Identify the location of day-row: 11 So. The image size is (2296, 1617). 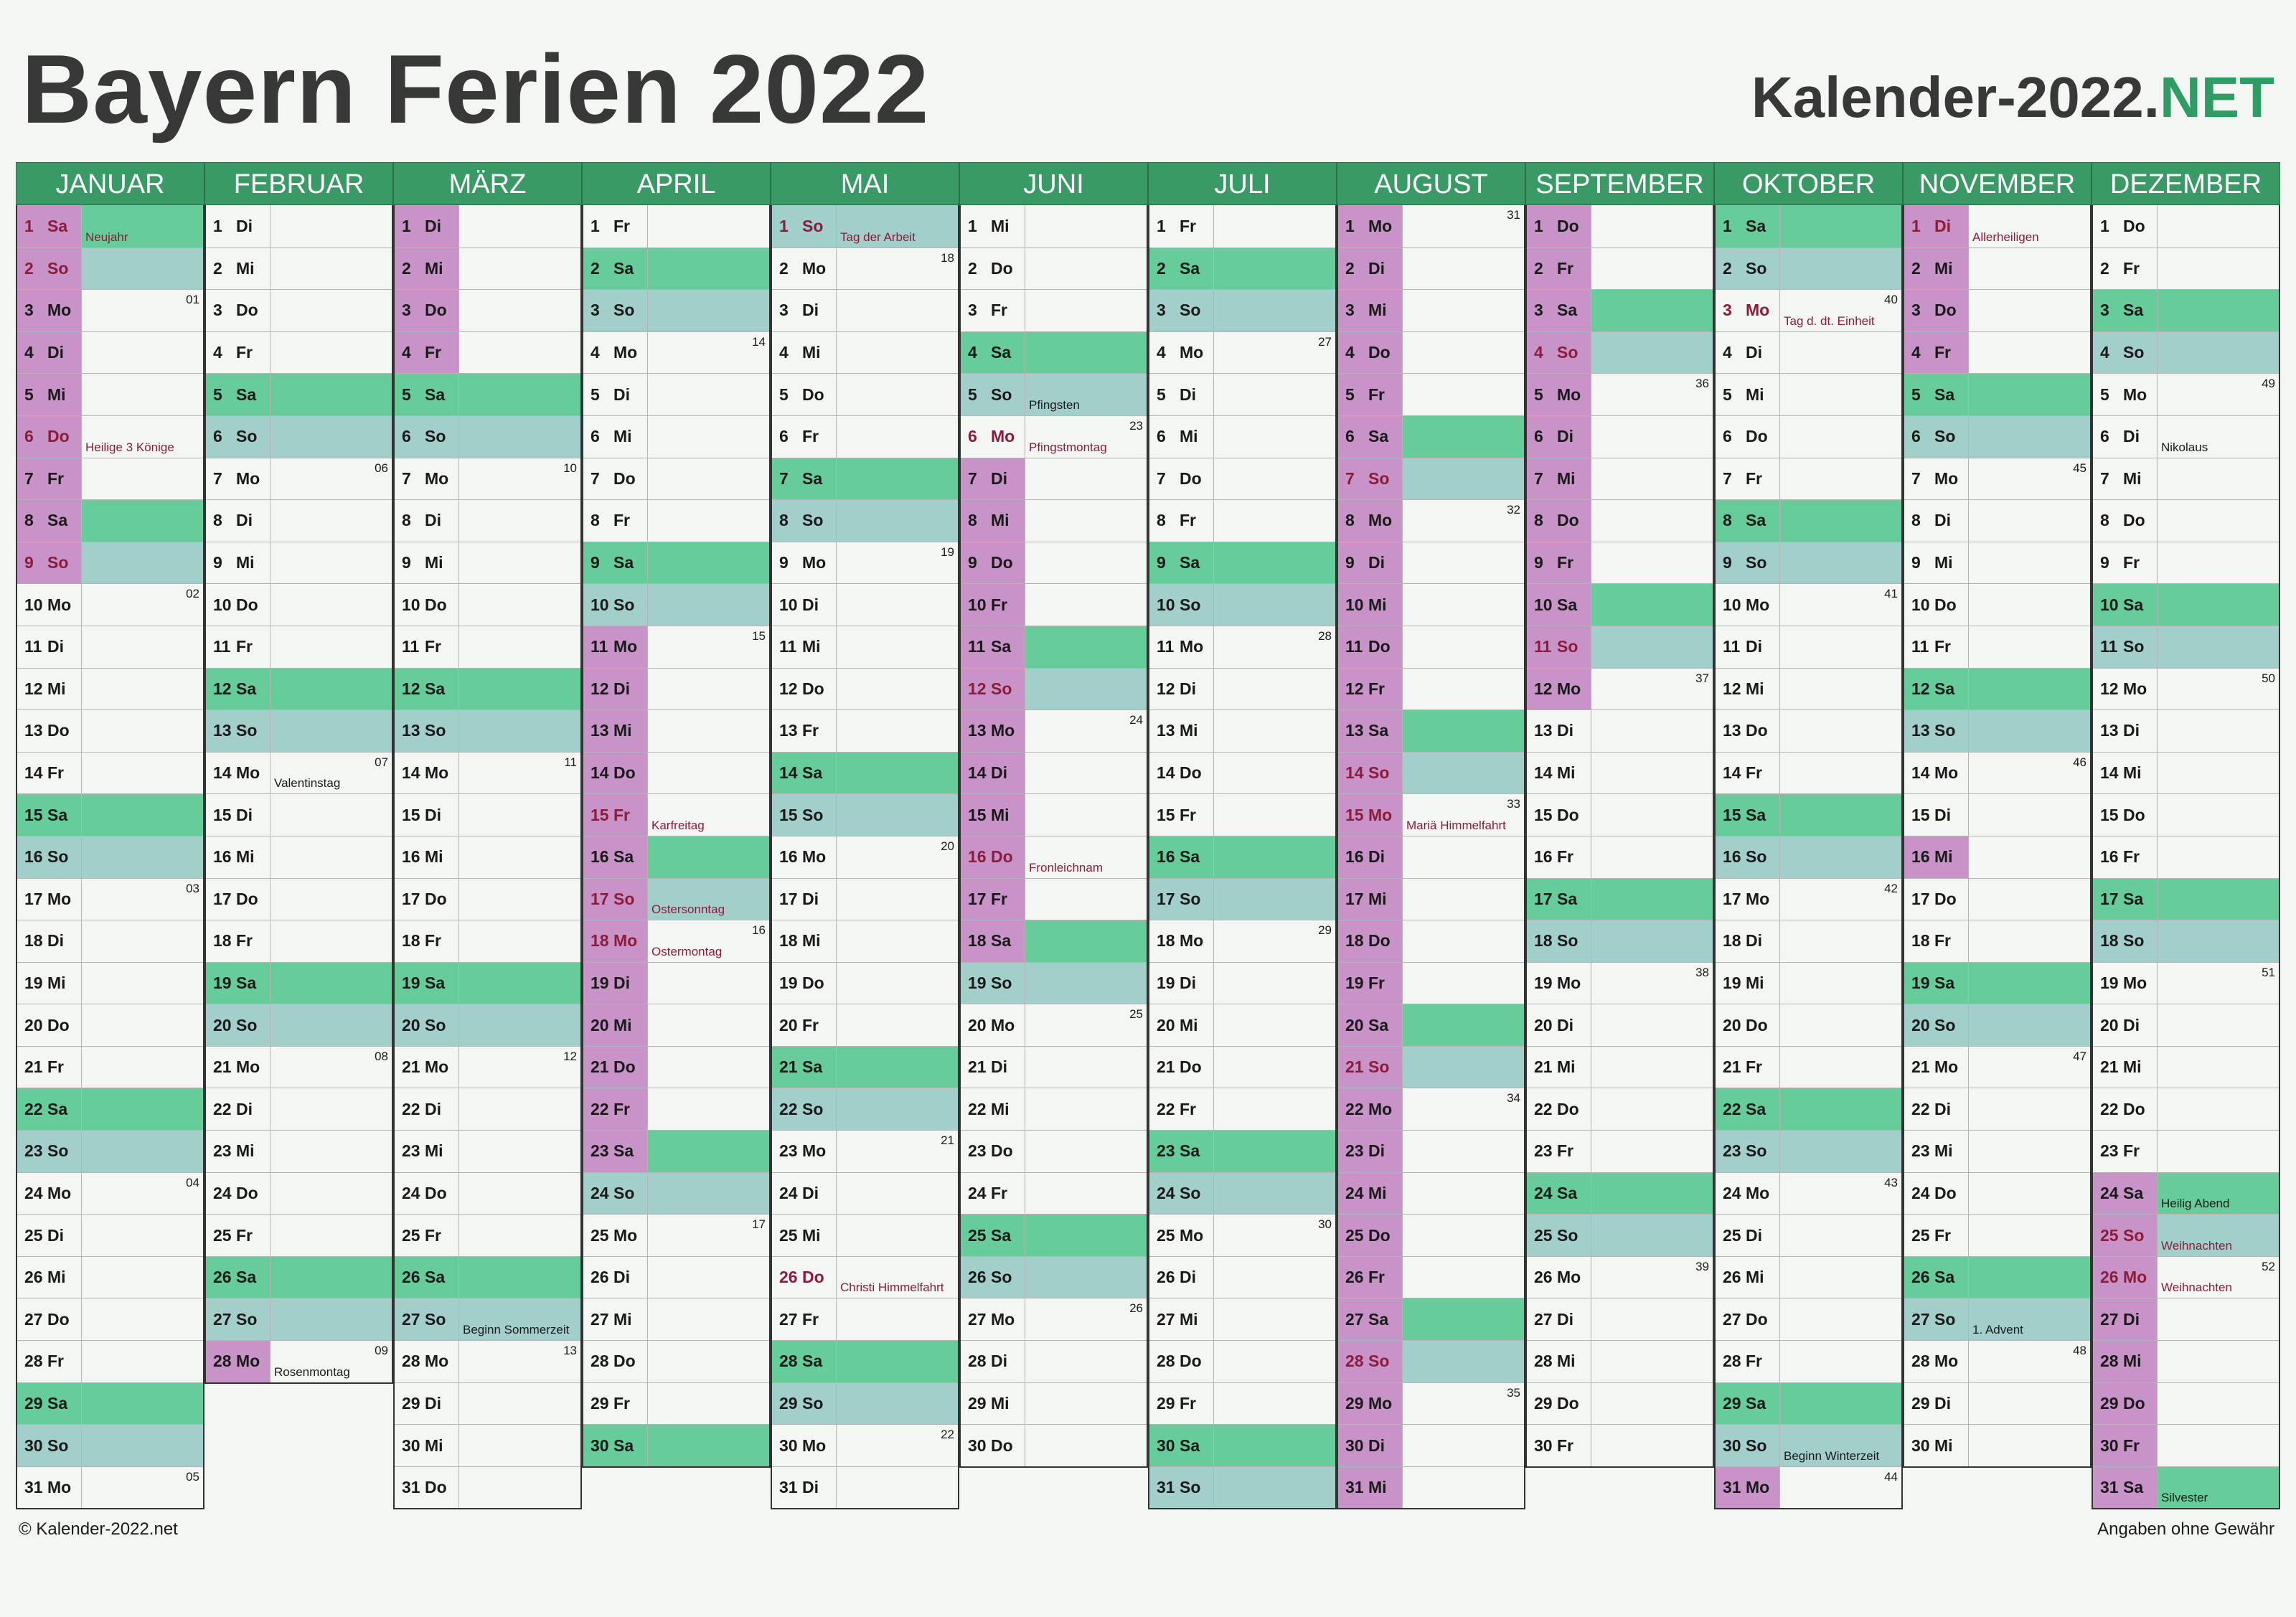
(2186, 646).